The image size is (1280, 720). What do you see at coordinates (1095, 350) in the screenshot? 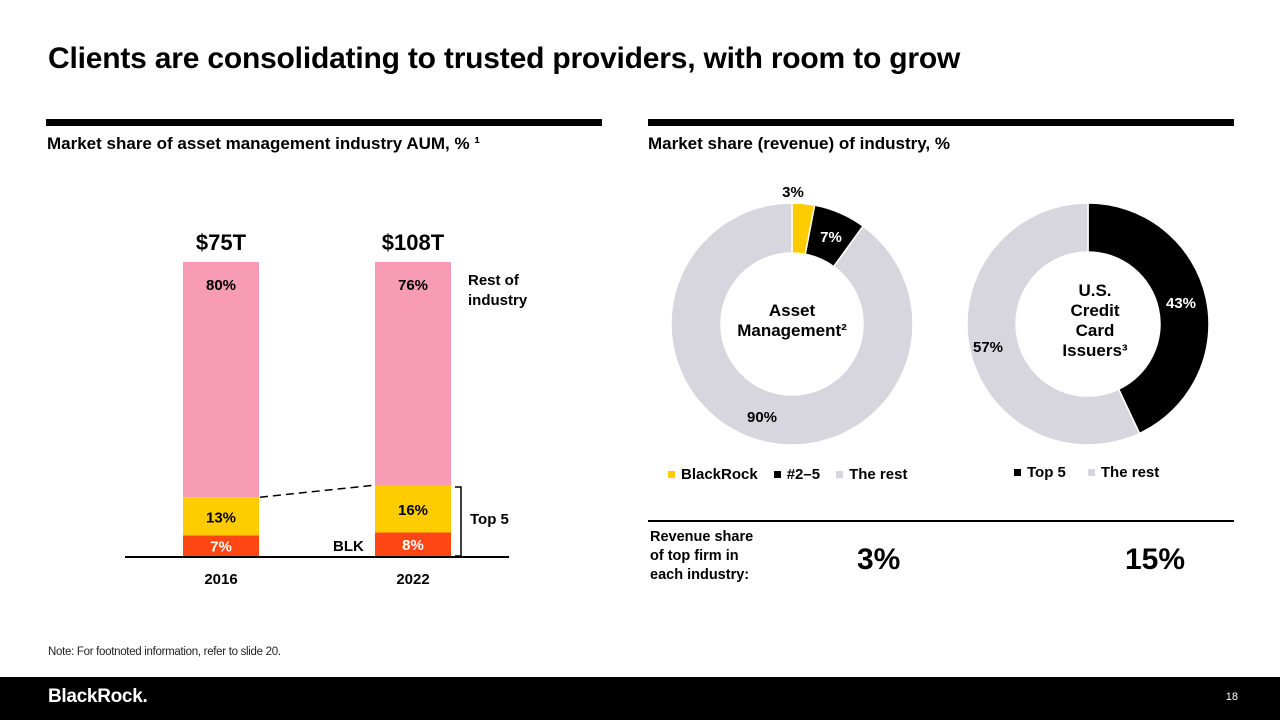
I see `center-label-line: Issuers³` at bounding box center [1095, 350].